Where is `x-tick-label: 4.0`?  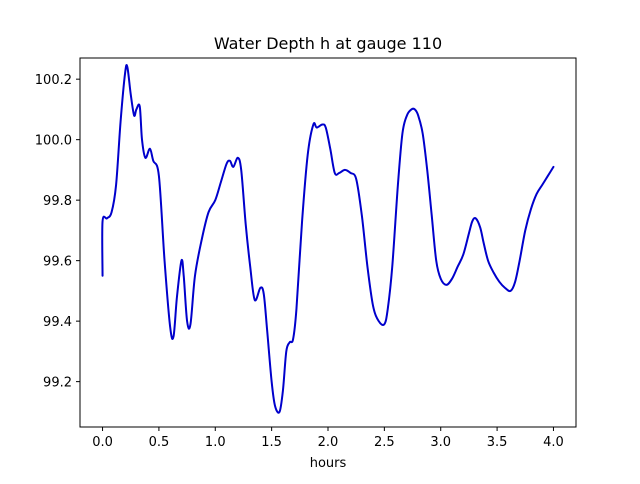
x-tick-label: 4.0 is located at coordinates (553, 442).